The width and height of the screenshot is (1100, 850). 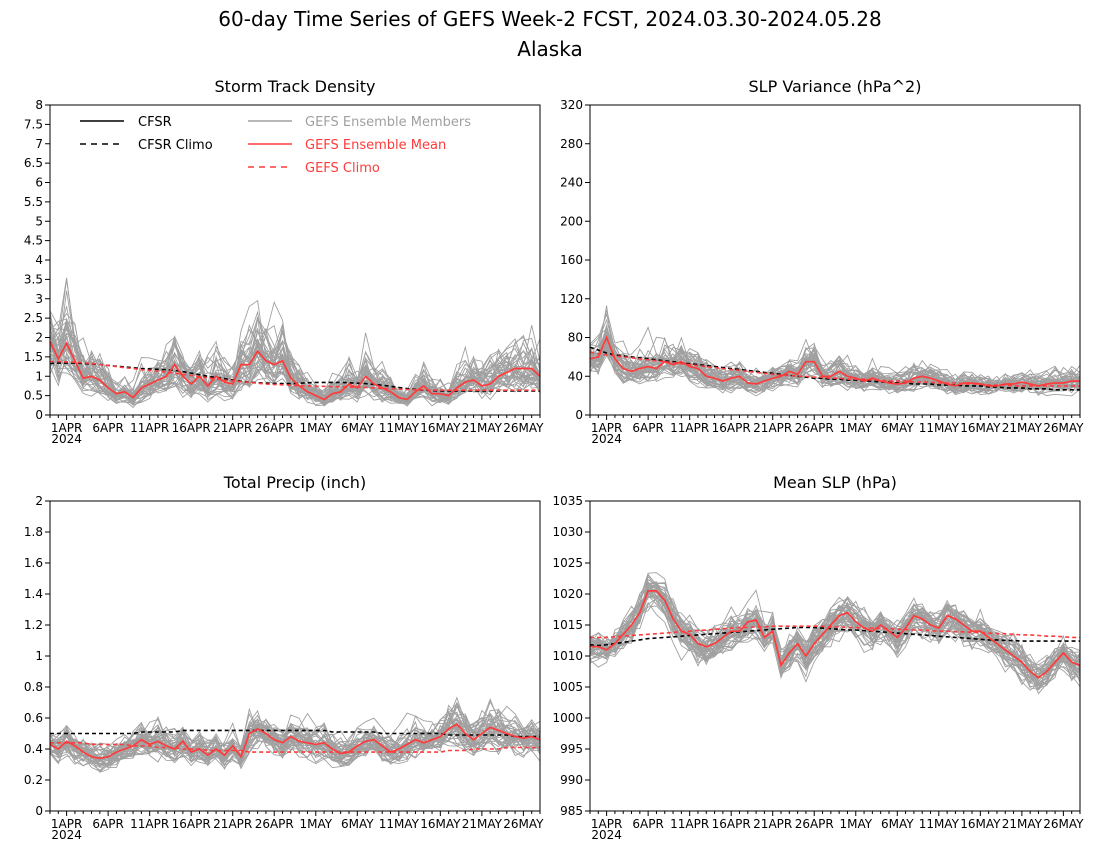 I want to click on y-tick-label: 1015, so click(x=567, y=625).